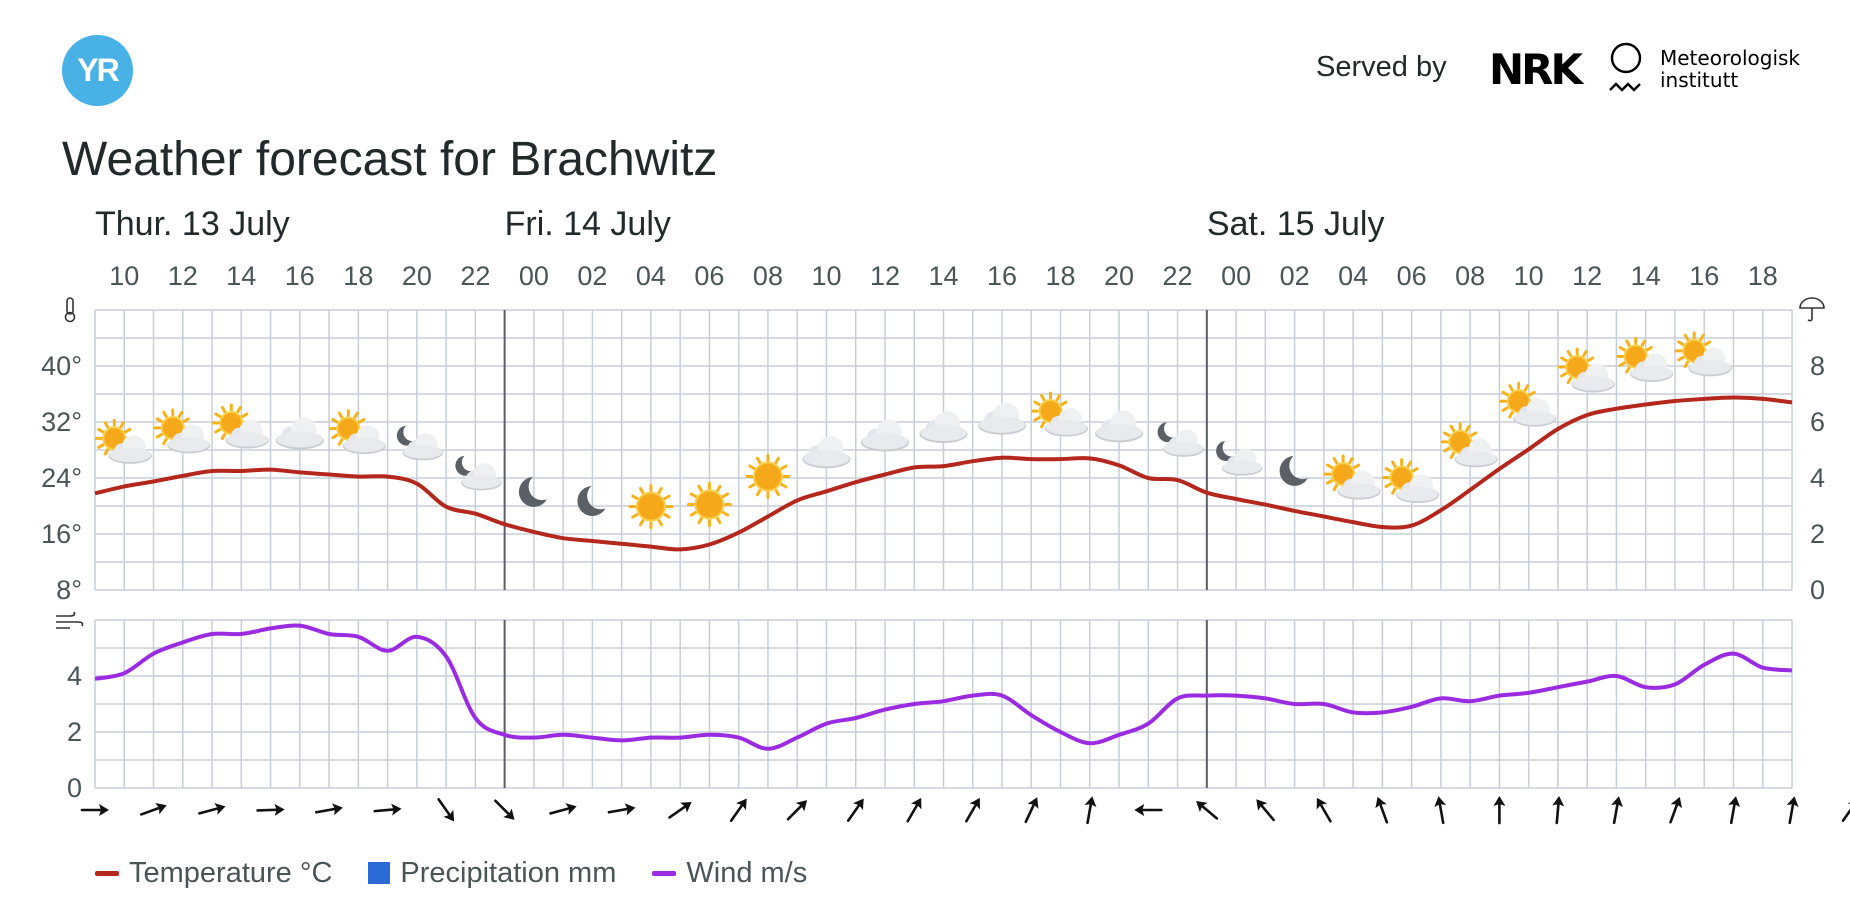 The image size is (1850, 922). Describe the element at coordinates (213, 873) in the screenshot. I see `legend-temperature: Temperature °C` at that location.